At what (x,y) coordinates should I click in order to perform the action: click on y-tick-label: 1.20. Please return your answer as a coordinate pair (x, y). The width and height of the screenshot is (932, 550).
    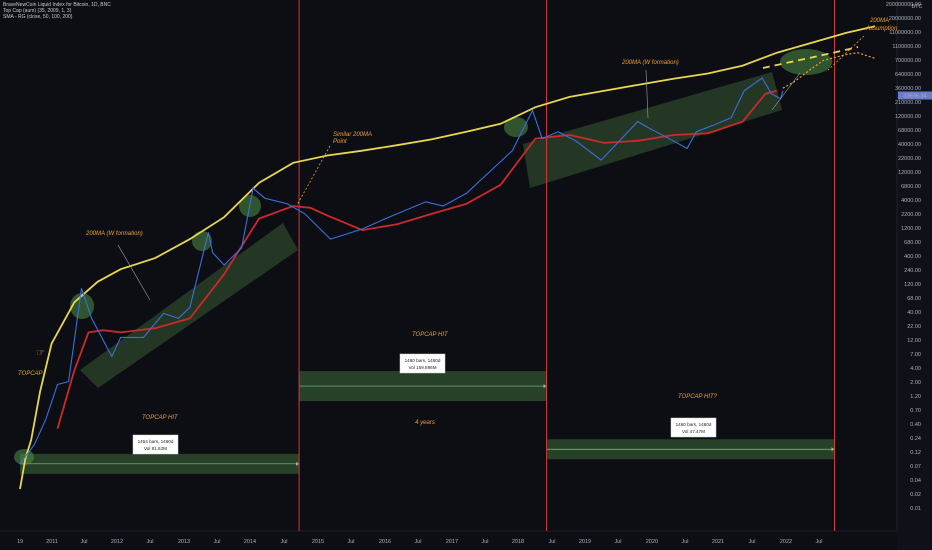
    Looking at the image, I should click on (915, 397).